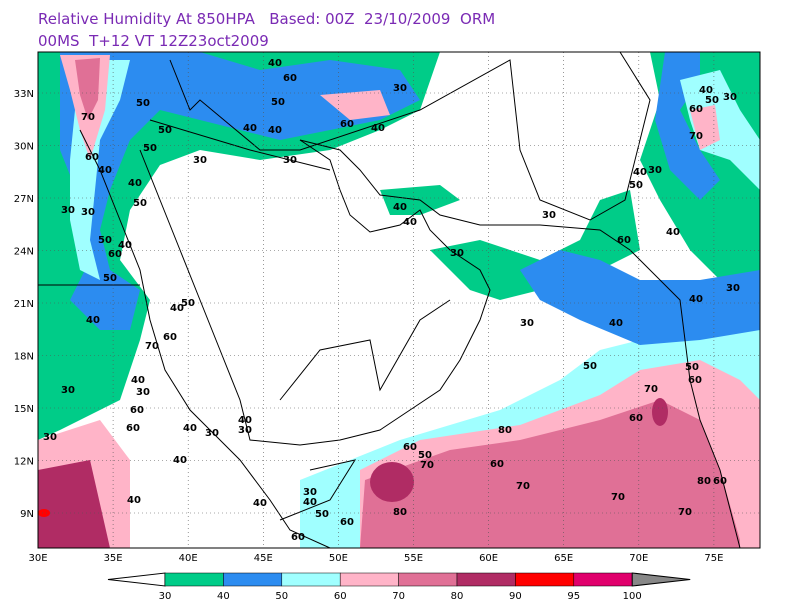 The height and width of the screenshot is (600, 800). Describe the element at coordinates (188, 558) in the screenshot. I see `lon-label: 40E` at that location.